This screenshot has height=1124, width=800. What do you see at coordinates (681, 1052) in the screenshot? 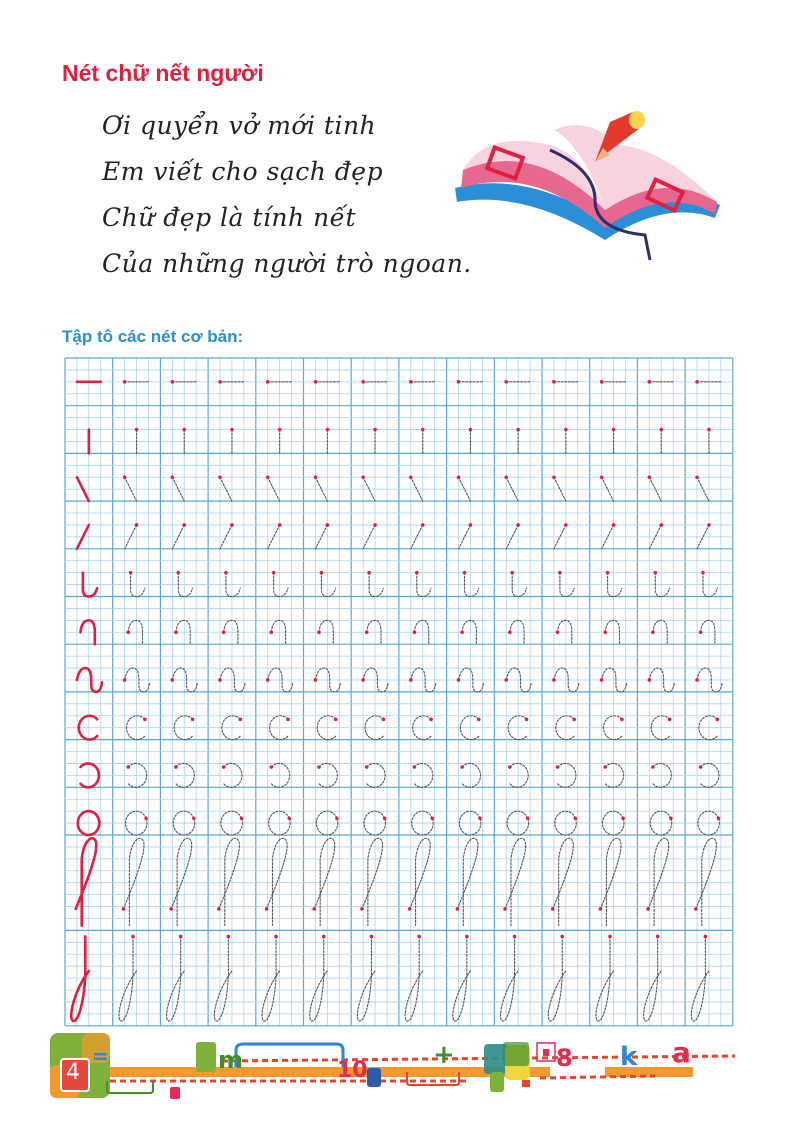
I see `footer-glyph: a` at bounding box center [681, 1052].